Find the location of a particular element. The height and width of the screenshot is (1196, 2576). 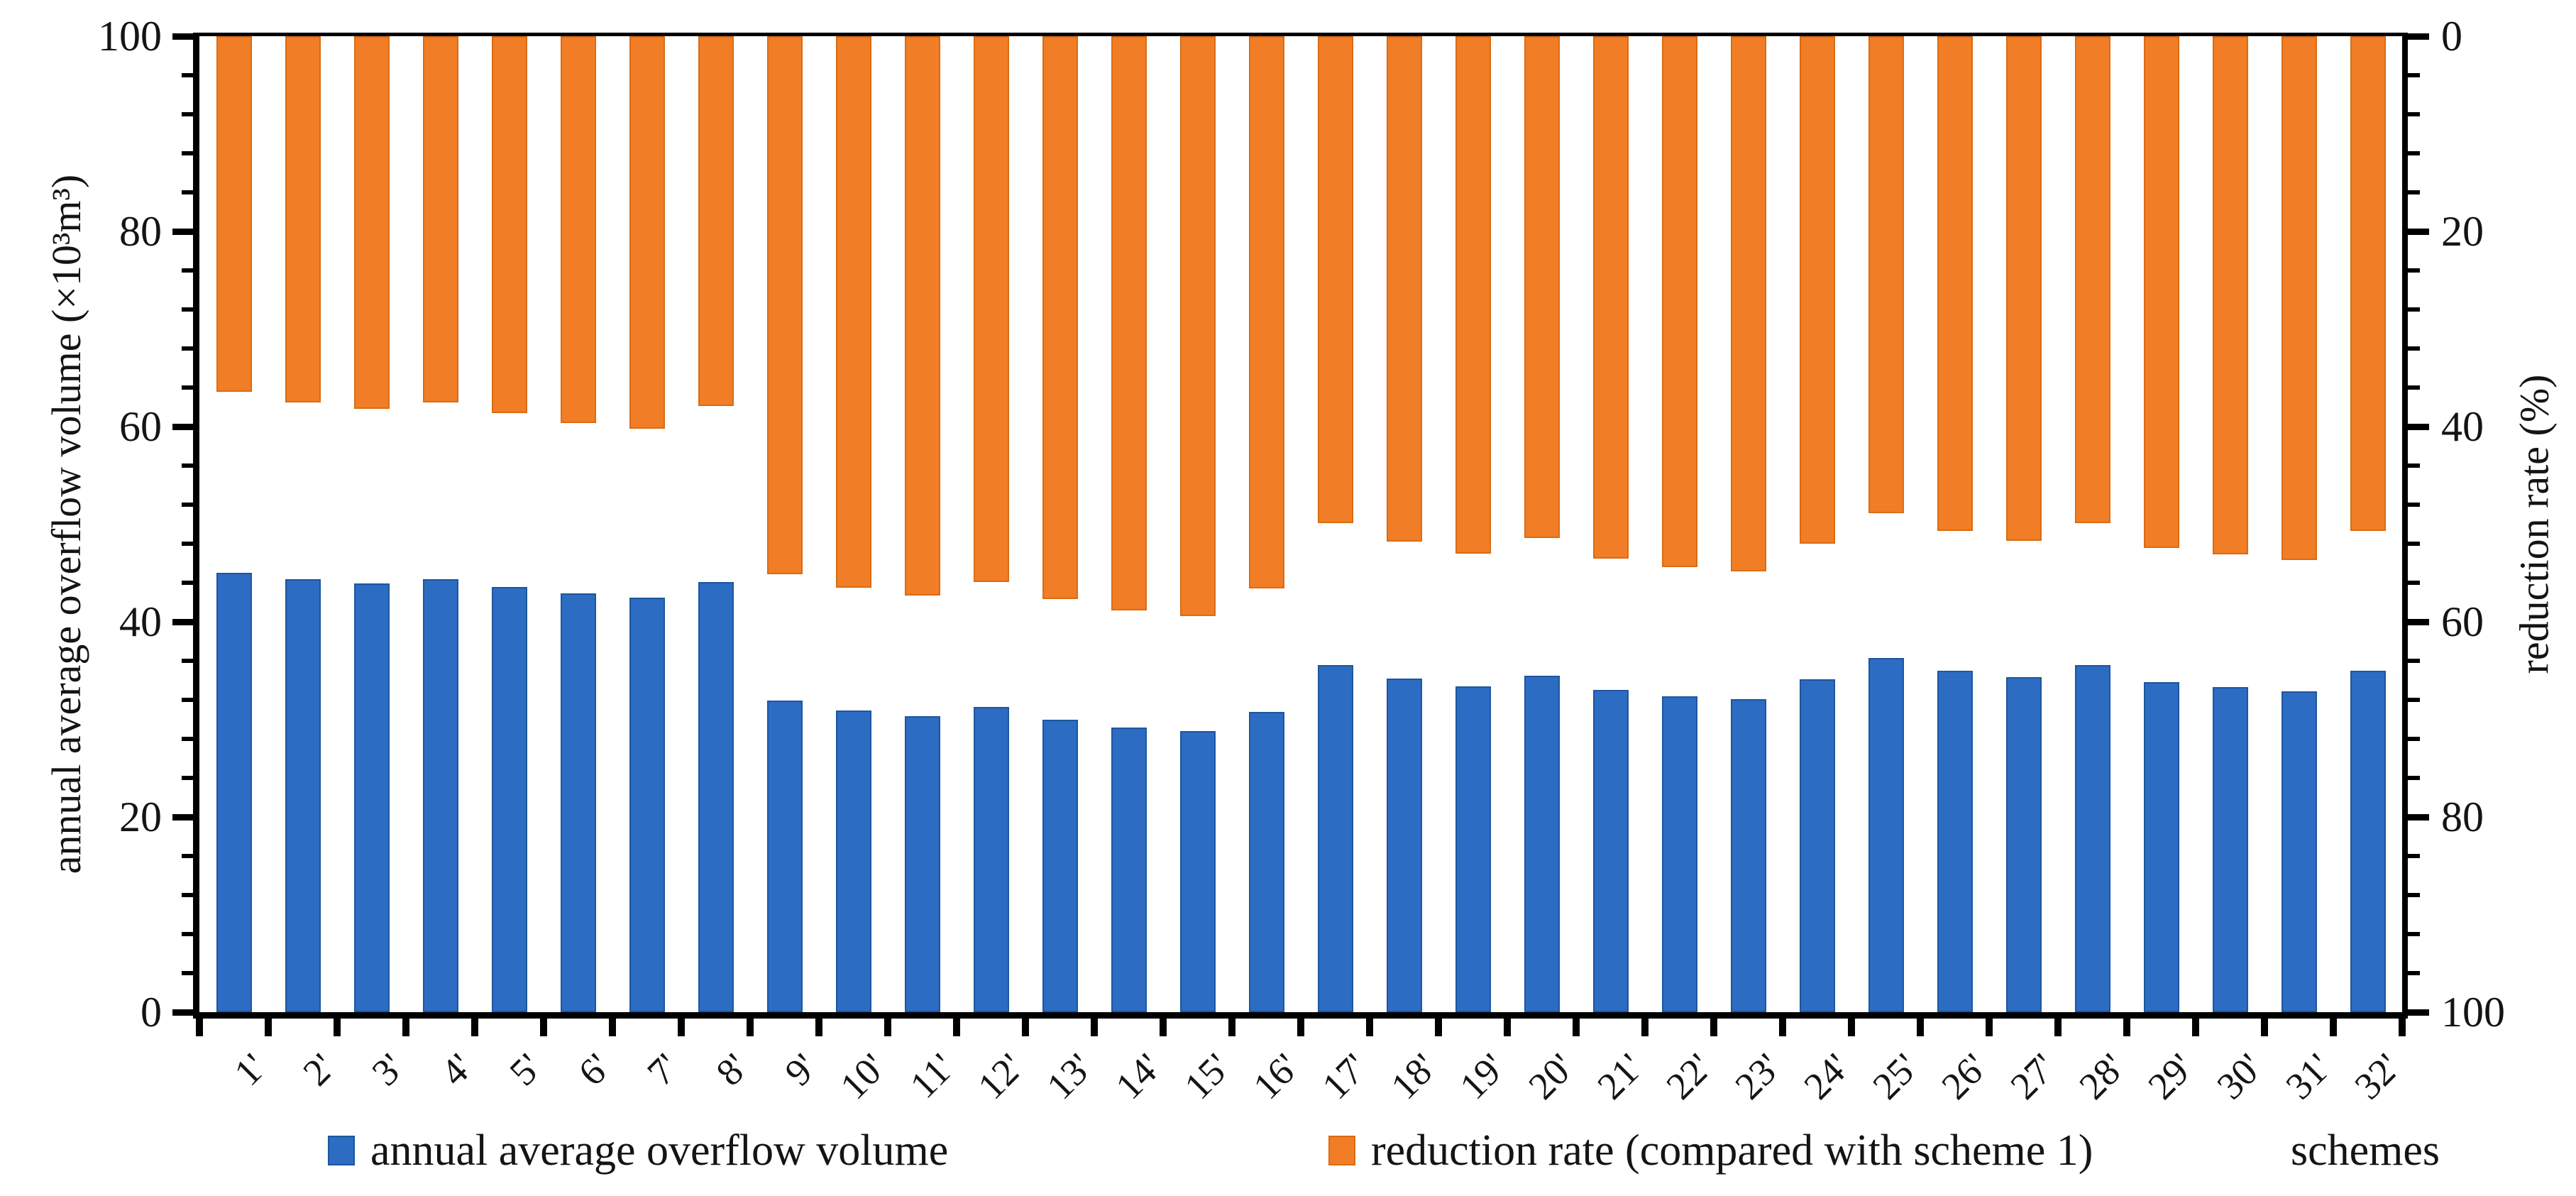

x-category-label: 29' is located at coordinates (2171, 1076).